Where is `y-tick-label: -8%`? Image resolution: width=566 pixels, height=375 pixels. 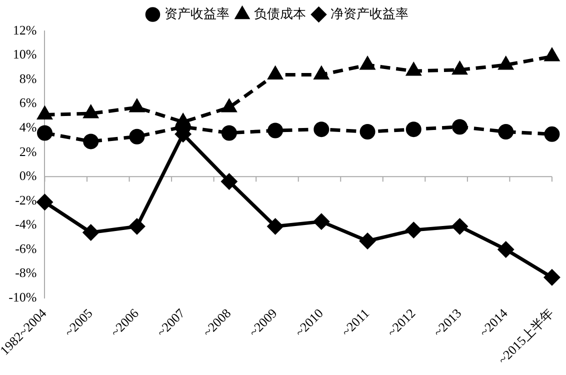
y-tick-label: -8% is located at coordinates (26, 272).